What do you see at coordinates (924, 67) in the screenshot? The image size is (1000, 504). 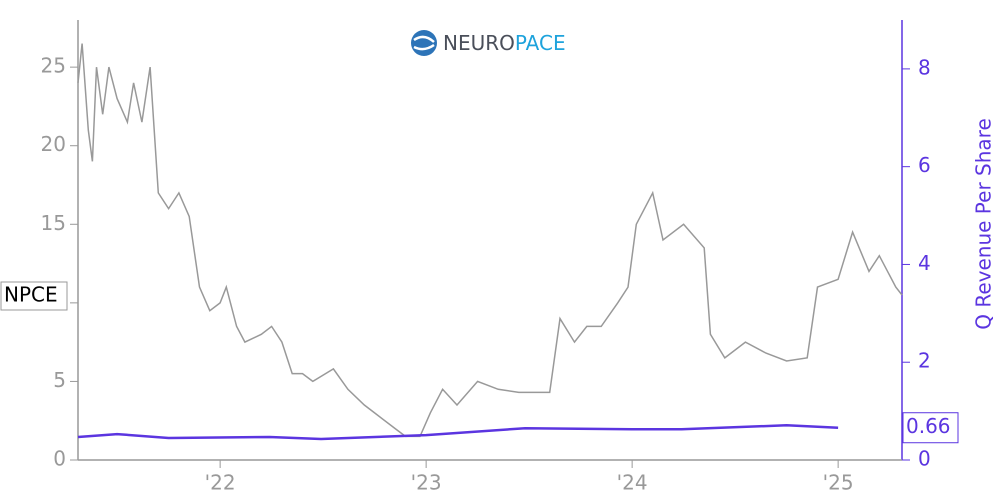 I see `y2-tick-label: 8` at bounding box center [924, 67].